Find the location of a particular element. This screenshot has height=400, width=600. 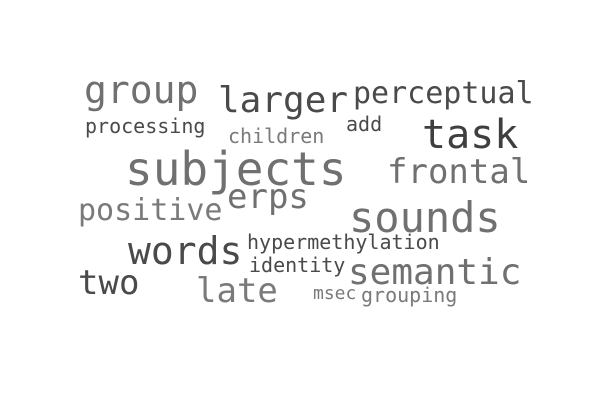

word-children: children is located at coordinates (276, 136).